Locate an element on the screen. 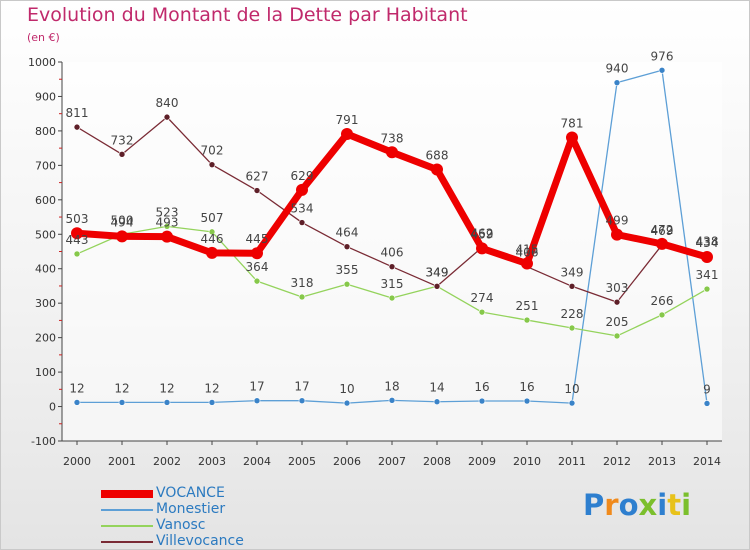 The height and width of the screenshot is (550, 750). legend-label: Villevocance is located at coordinates (200, 541).